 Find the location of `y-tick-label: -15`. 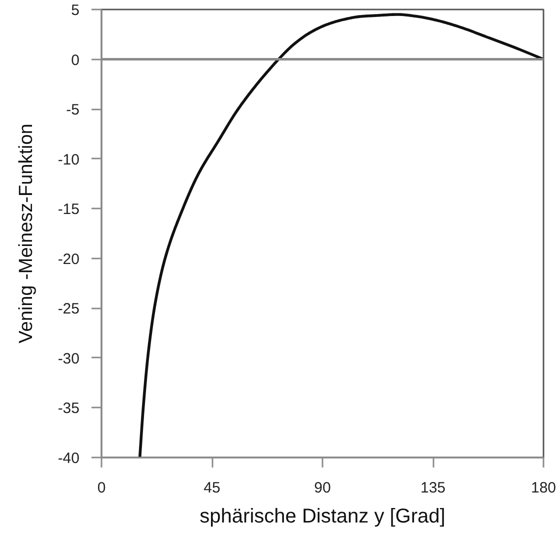

y-tick-label: -15 is located at coordinates (69, 209).